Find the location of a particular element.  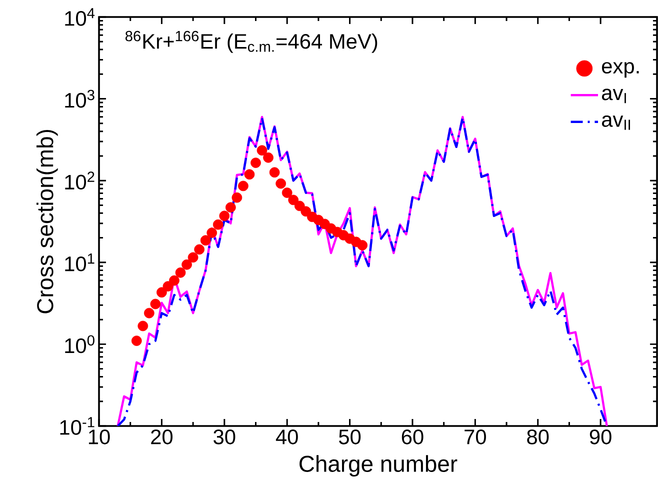

y-tick-label: 10$^{0}$ is located at coordinates (79, 344).